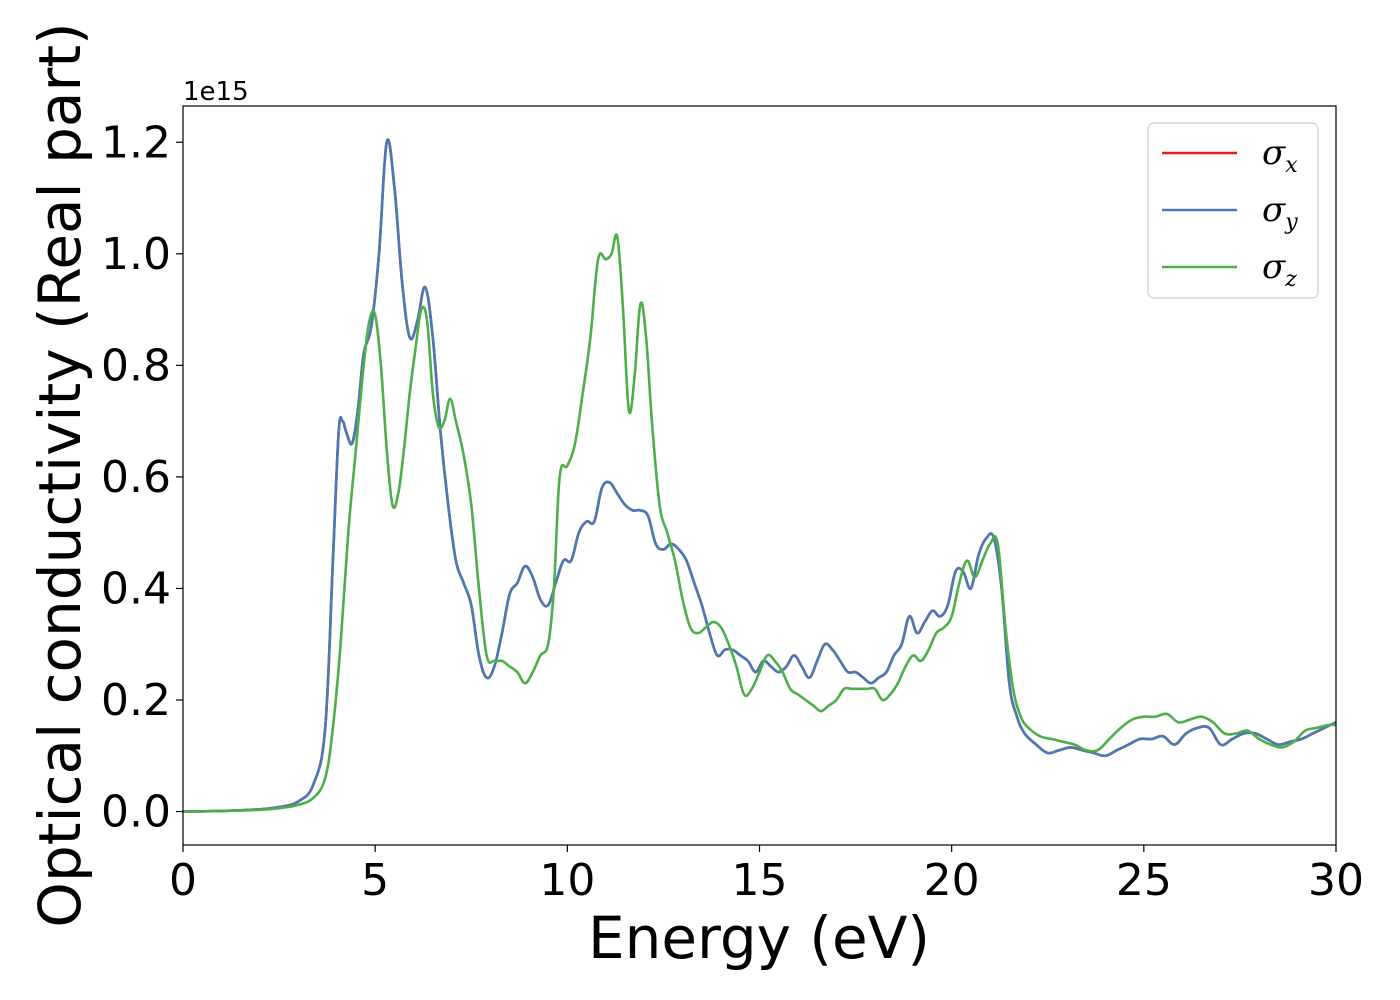  I want to click on y-tick-label: 0.2, so click(136, 700).